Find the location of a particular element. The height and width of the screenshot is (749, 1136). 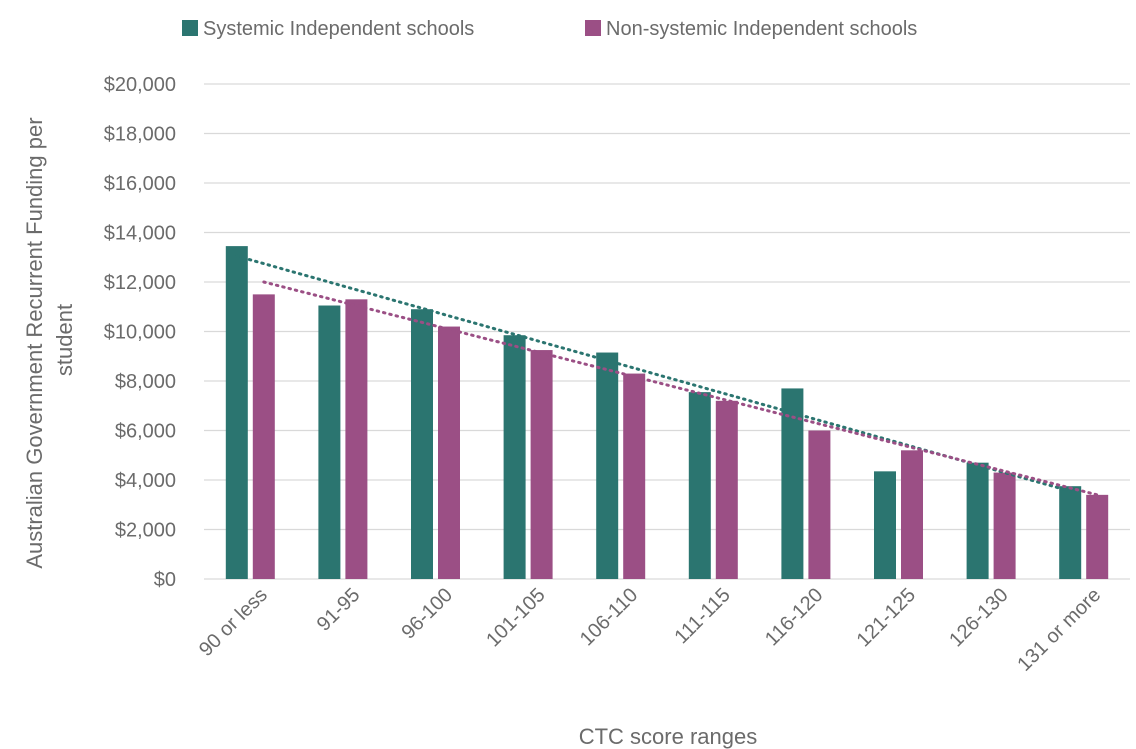

x-tick-label: 101-105 is located at coordinates (515, 617).